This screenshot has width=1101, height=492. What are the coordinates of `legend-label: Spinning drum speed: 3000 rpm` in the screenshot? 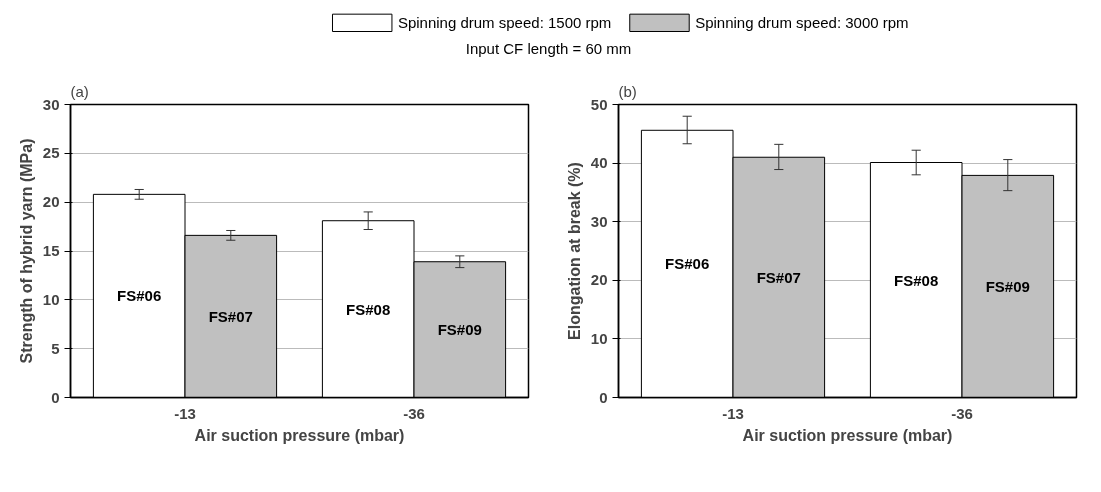 It's located at (802, 23).